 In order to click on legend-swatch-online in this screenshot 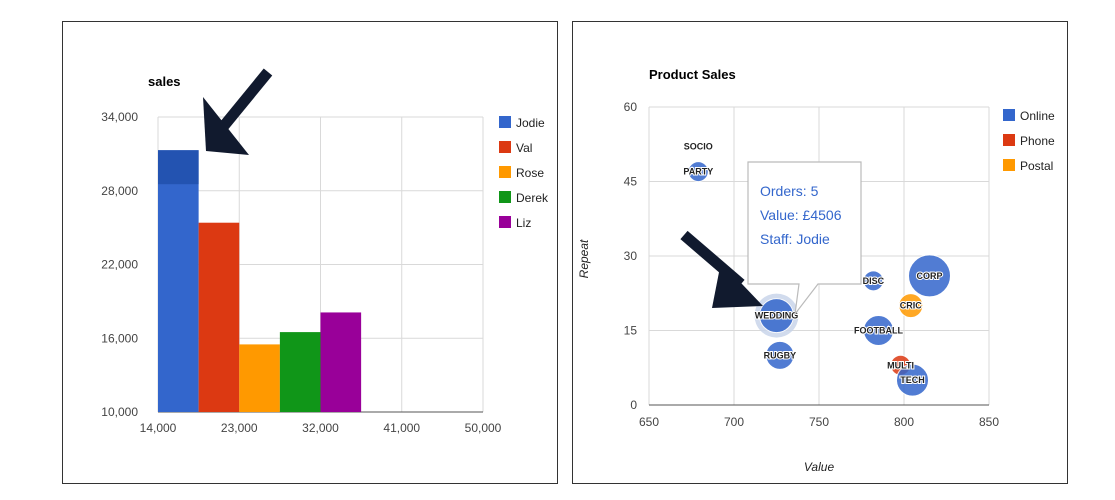, I will do `click(1009, 115)`.